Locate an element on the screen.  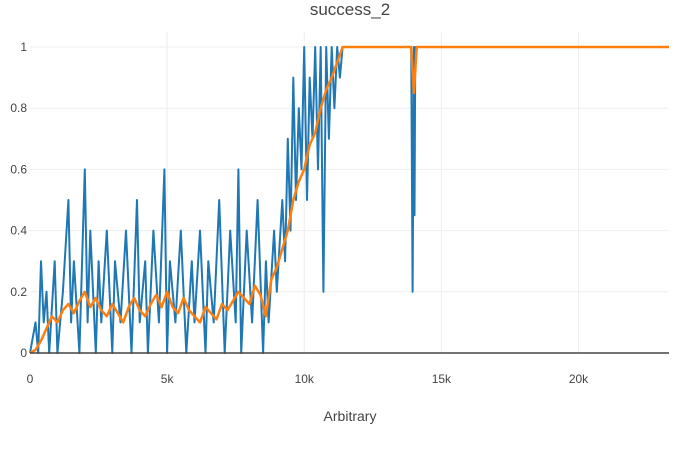
chart-title: success_2 is located at coordinates (350, 9).